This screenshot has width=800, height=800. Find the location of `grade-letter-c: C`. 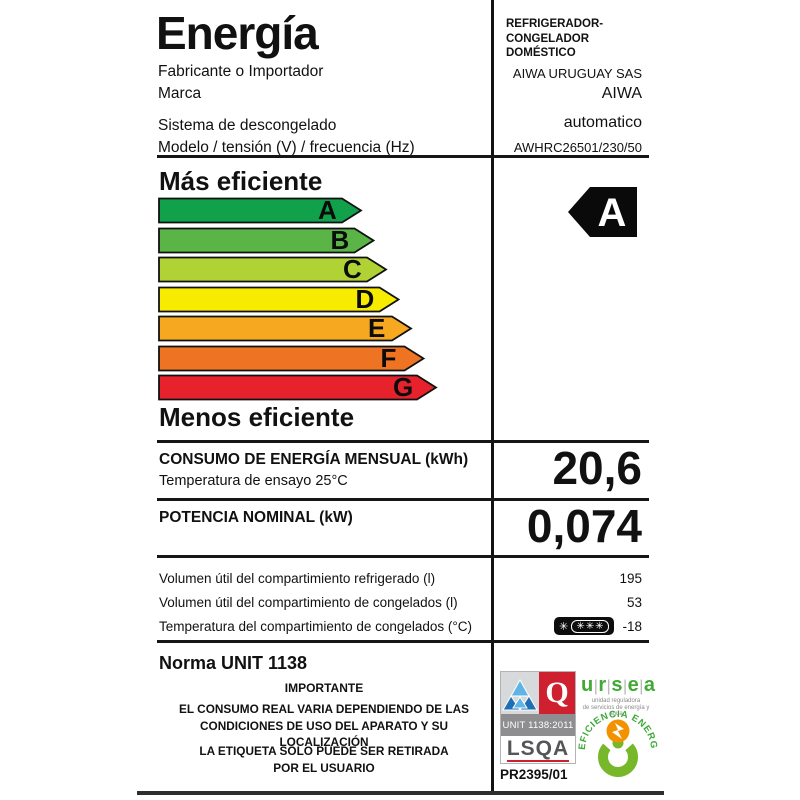

grade-letter-c: C is located at coordinates (352, 269).